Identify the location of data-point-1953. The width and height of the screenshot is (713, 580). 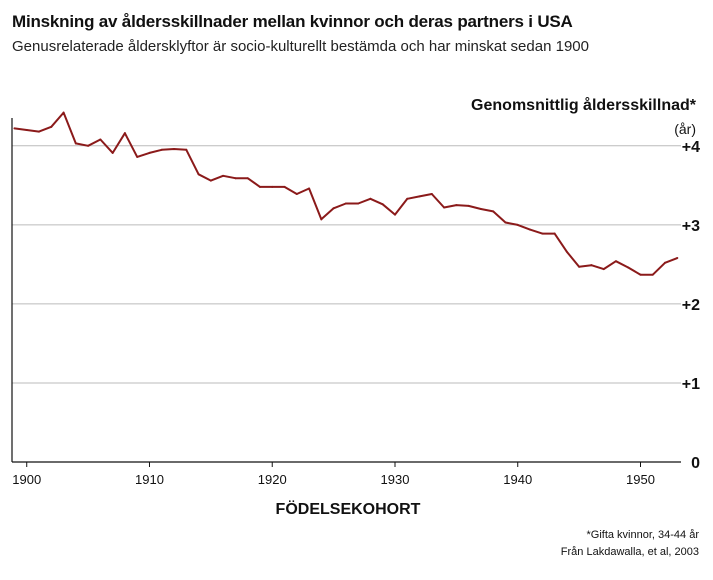
(677, 258).